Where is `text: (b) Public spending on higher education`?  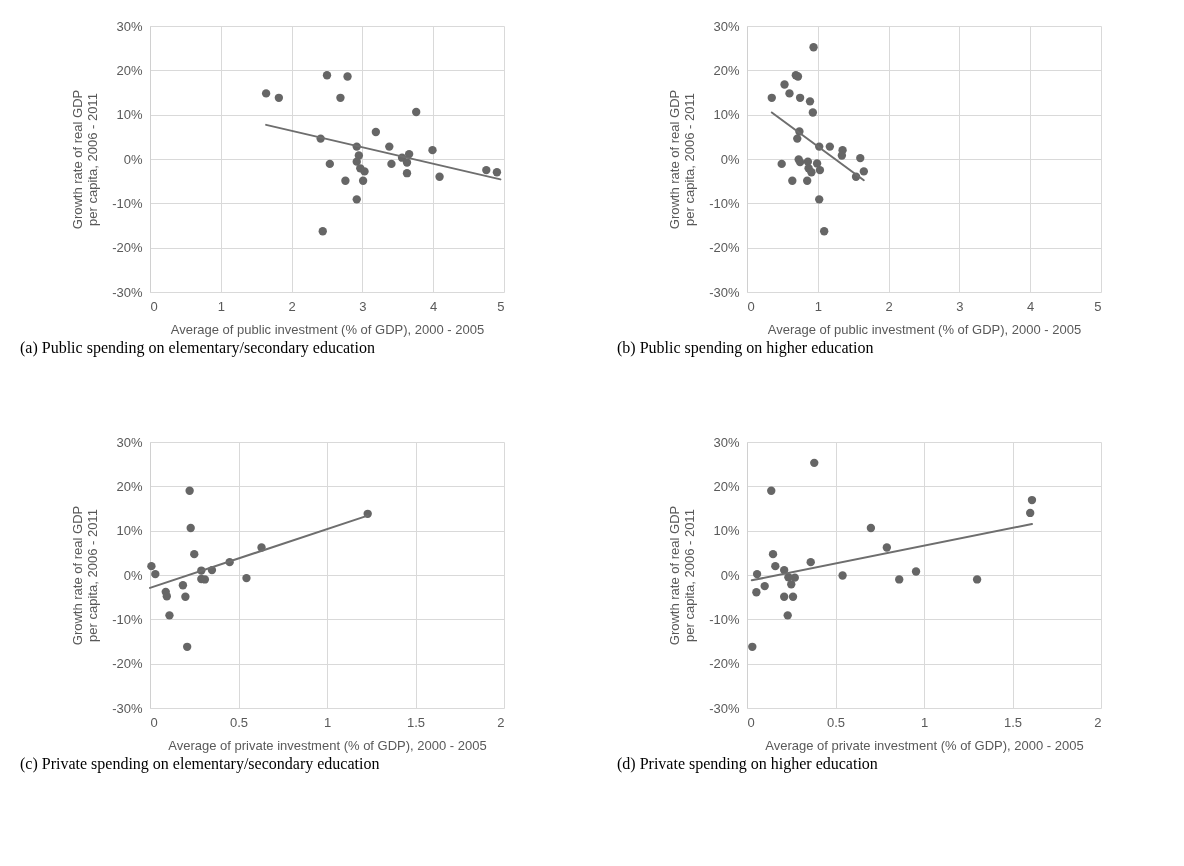 text: (b) Public spending on higher education is located at coordinates (745, 348).